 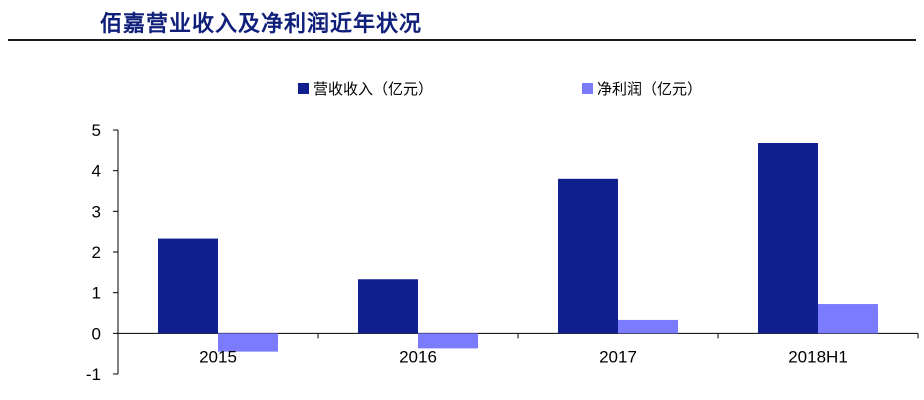 What do you see at coordinates (248, 342) in the screenshot?
I see `bar-profit-2015` at bounding box center [248, 342].